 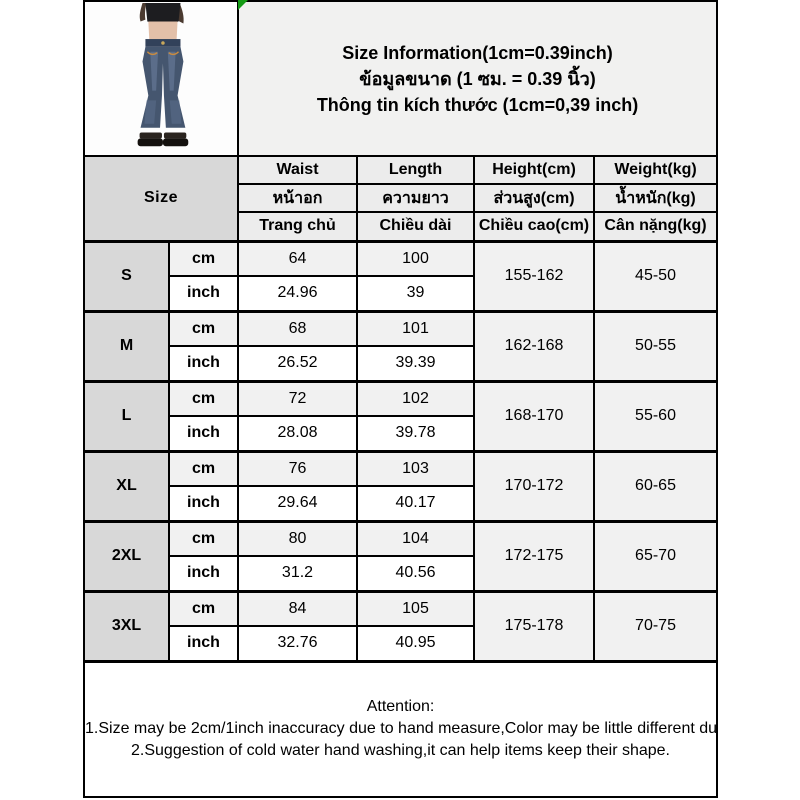 What do you see at coordinates (415, 398) in the screenshot?
I see `l-length-cm: 102` at bounding box center [415, 398].